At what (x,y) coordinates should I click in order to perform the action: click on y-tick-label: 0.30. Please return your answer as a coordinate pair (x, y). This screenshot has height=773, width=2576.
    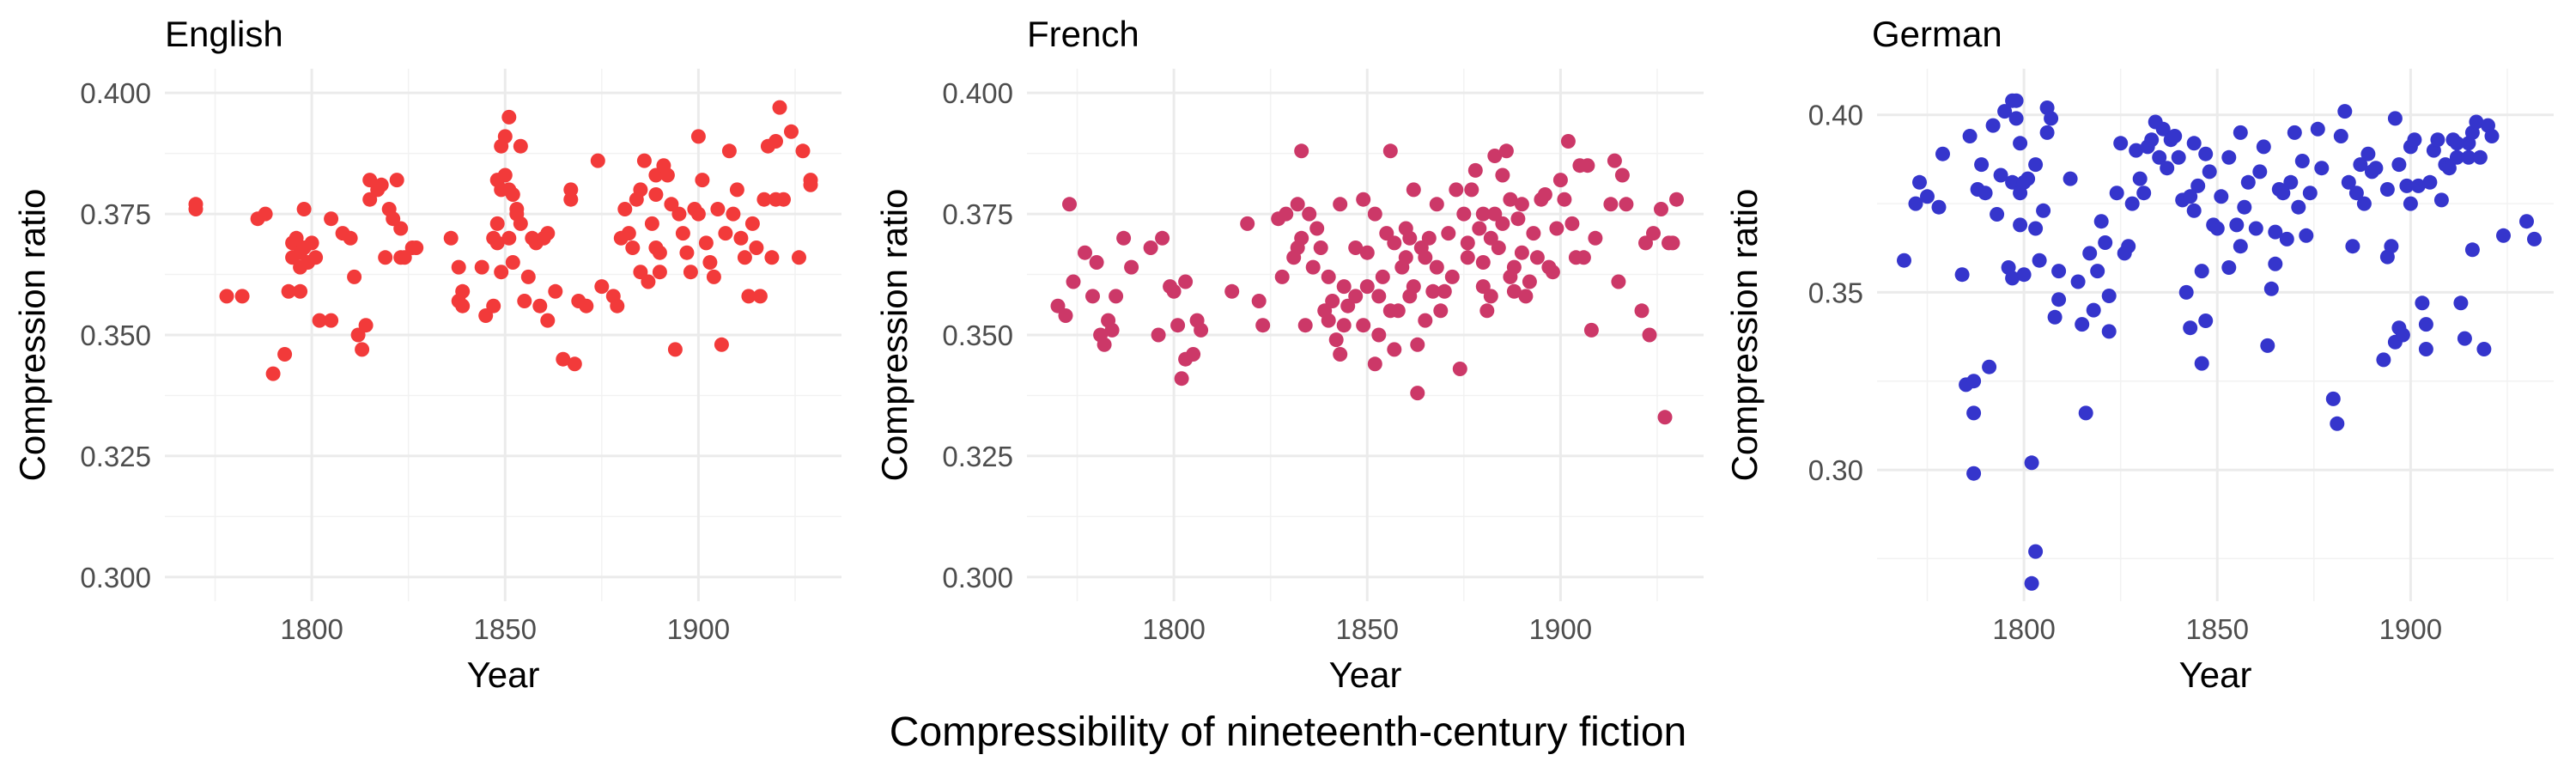
    Looking at the image, I should click on (1836, 470).